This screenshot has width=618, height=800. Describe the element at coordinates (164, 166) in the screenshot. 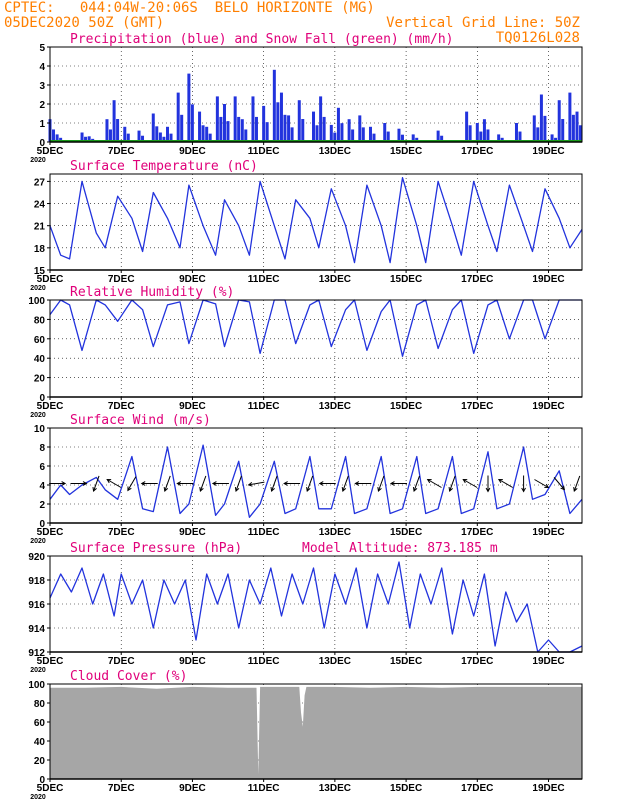

I see `panel-title: Surface Temperature (nC)` at that location.